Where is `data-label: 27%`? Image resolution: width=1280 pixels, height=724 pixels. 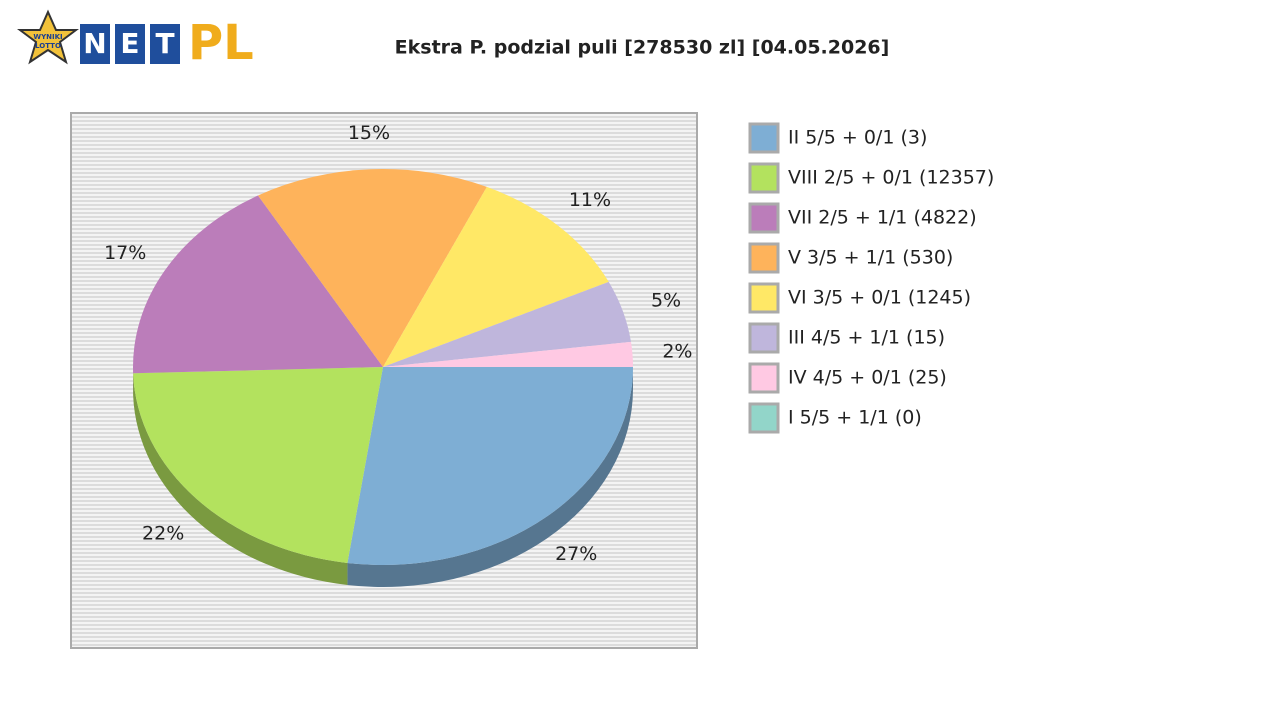 data-label: 27% is located at coordinates (576, 554).